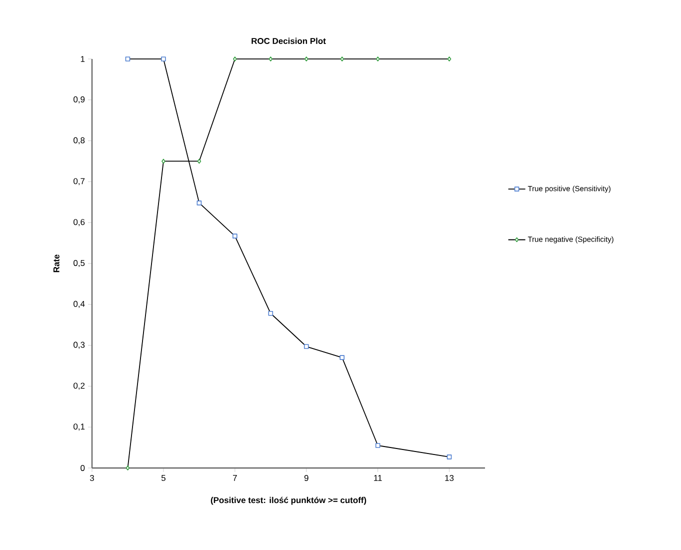 This screenshot has width=681, height=550. I want to click on y-tick-label: 1, so click(82, 59).